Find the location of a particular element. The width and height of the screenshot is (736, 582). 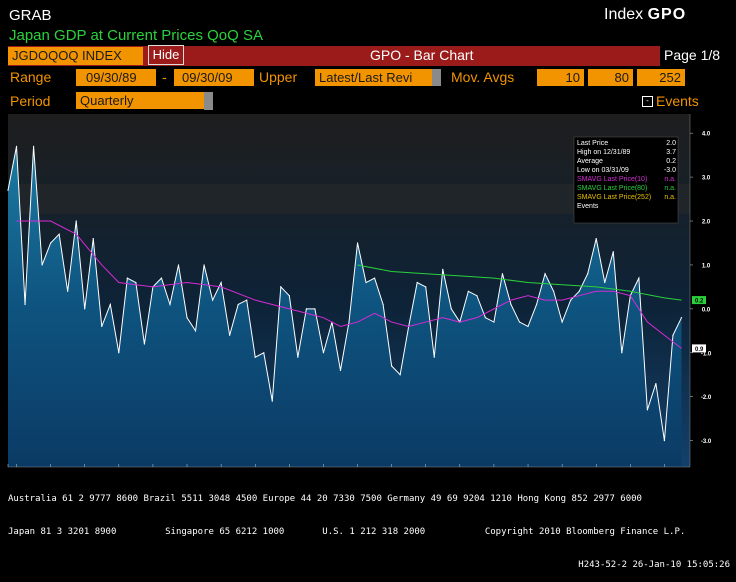

grab-label: GRAB is located at coordinates (30, 15).